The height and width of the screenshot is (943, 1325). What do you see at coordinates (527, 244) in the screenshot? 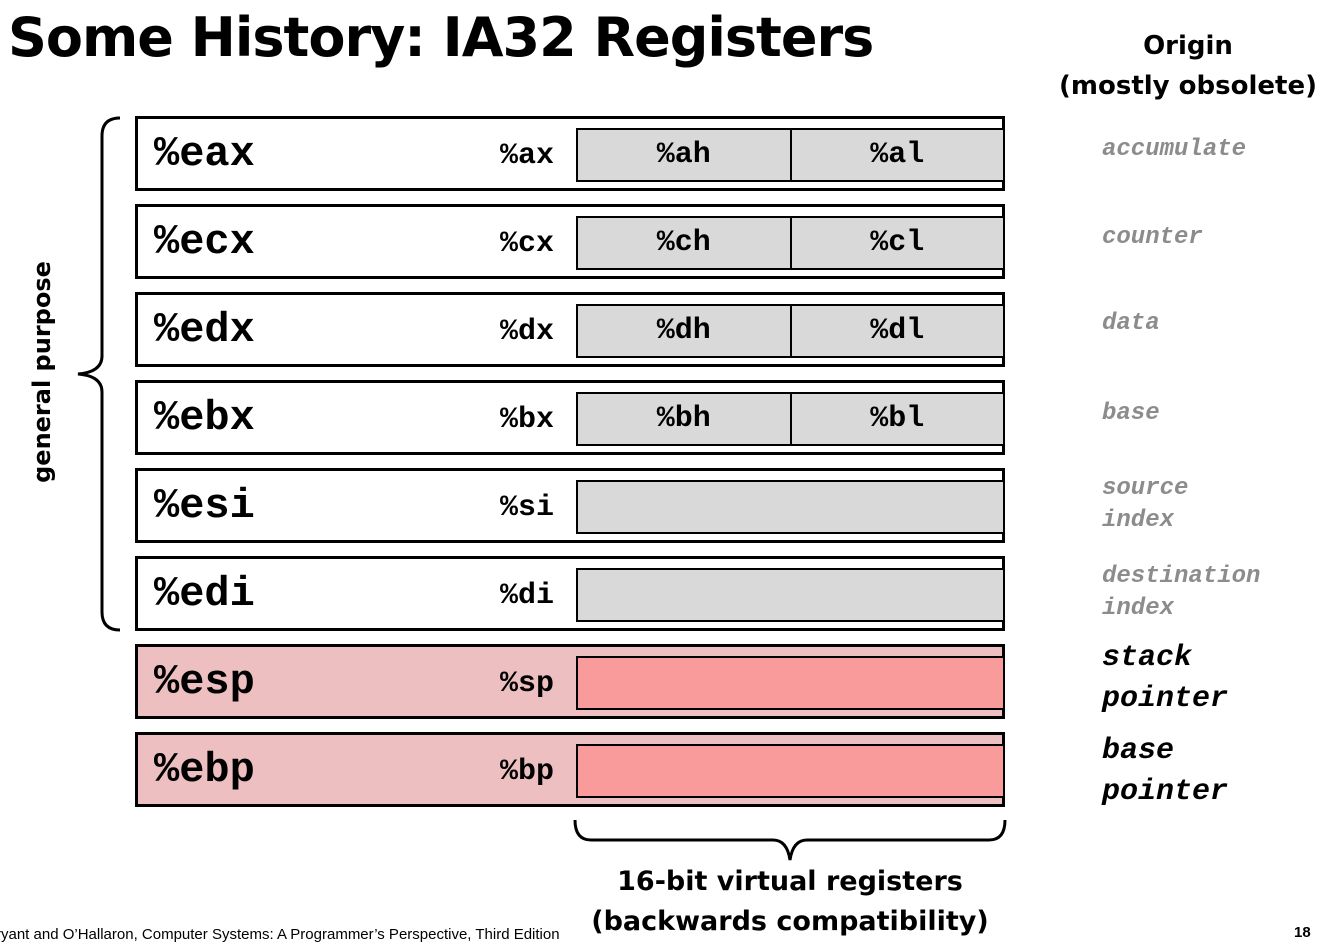
I see `register-16bit-name: %cx` at bounding box center [527, 244].